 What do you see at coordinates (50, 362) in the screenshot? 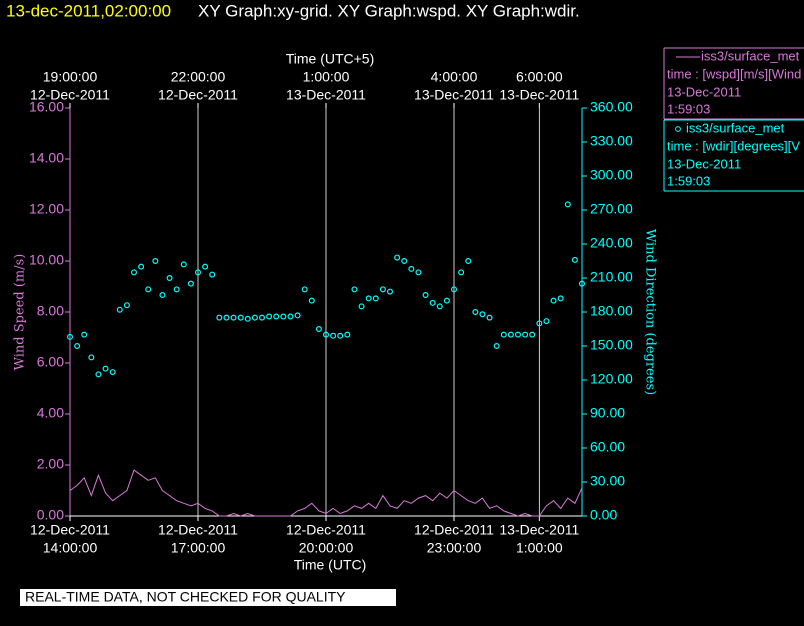
I see `y-tick-label: 6.00` at bounding box center [50, 362].